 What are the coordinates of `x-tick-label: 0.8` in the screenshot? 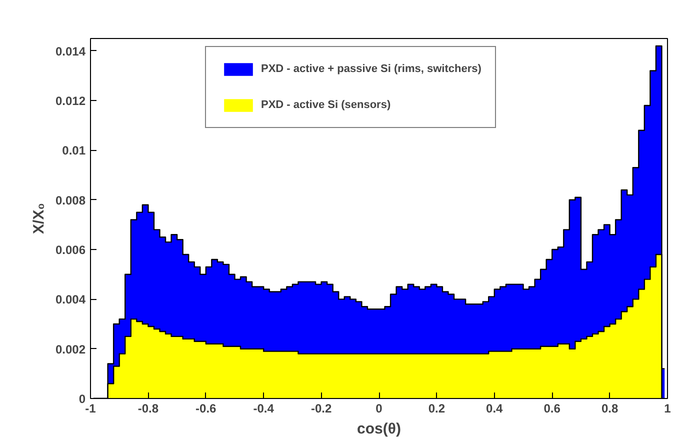 It's located at (609, 409).